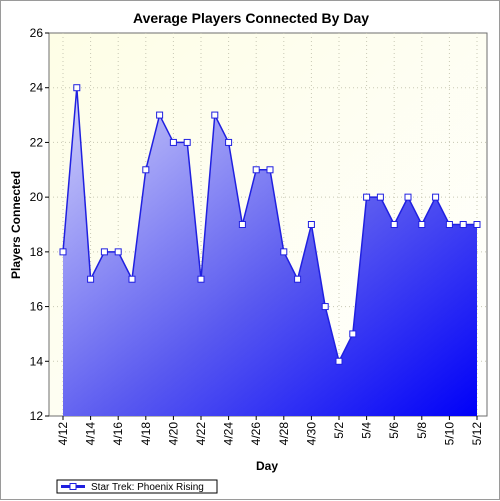 This screenshot has height=501, width=500. Describe the element at coordinates (215, 115) in the screenshot. I see `data-point-4/23` at that location.